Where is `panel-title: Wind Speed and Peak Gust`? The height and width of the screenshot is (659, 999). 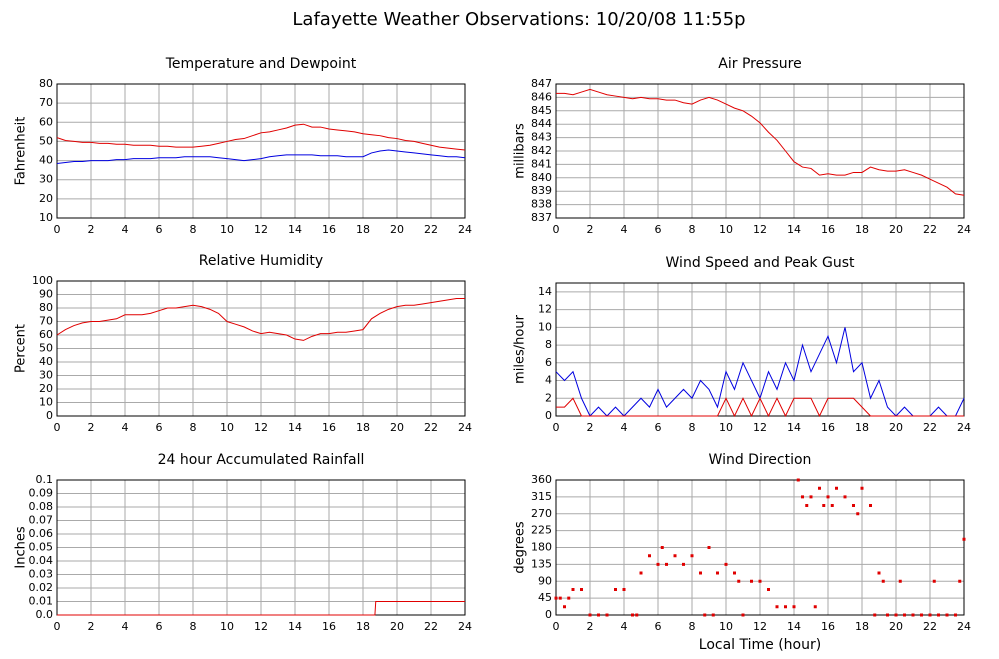
panel-title: Wind Speed and Peak Gust is located at coordinates (760, 263).